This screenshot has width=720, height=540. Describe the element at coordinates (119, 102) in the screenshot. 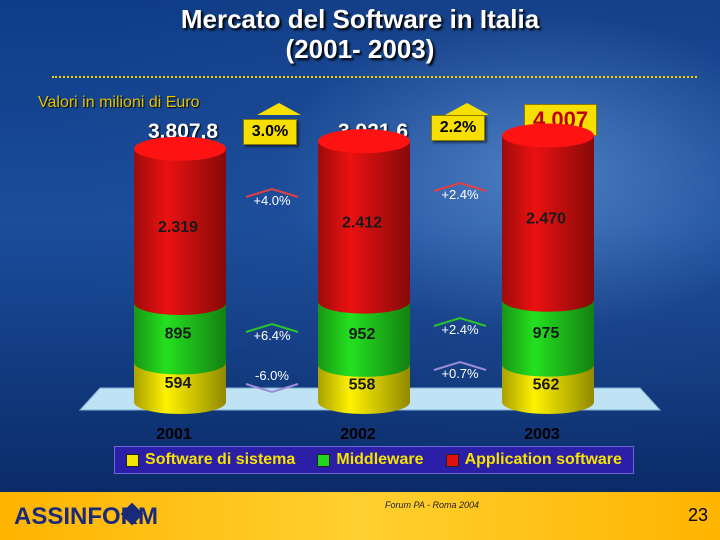

I see `units-subtitle: Valori in milioni di Euro` at that location.